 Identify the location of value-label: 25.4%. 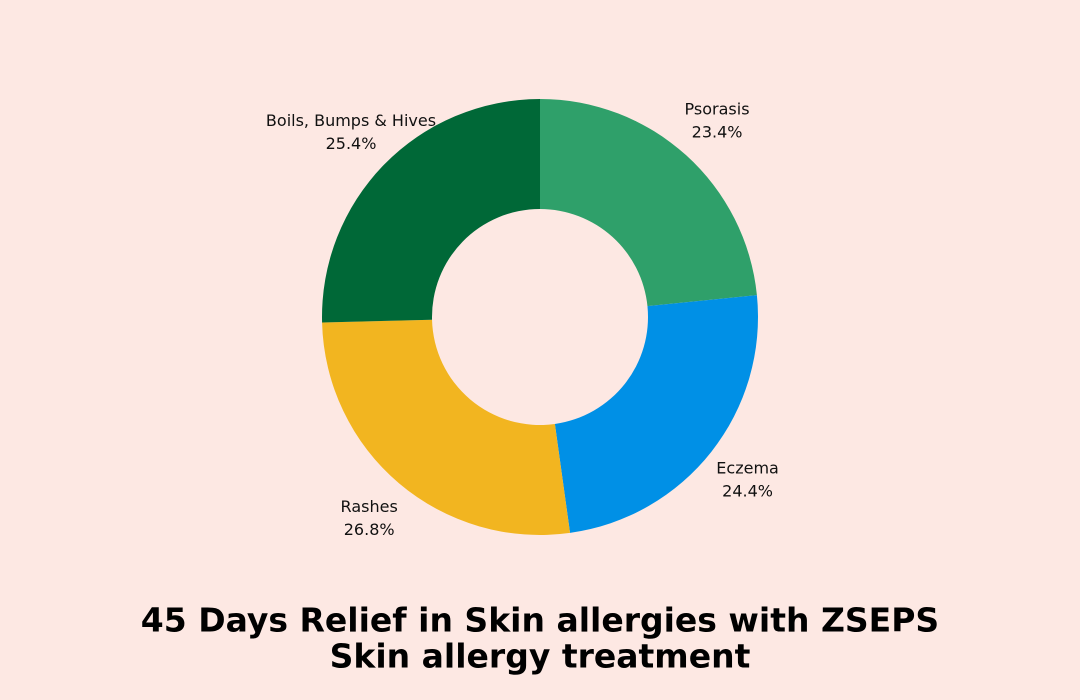
(351, 143).